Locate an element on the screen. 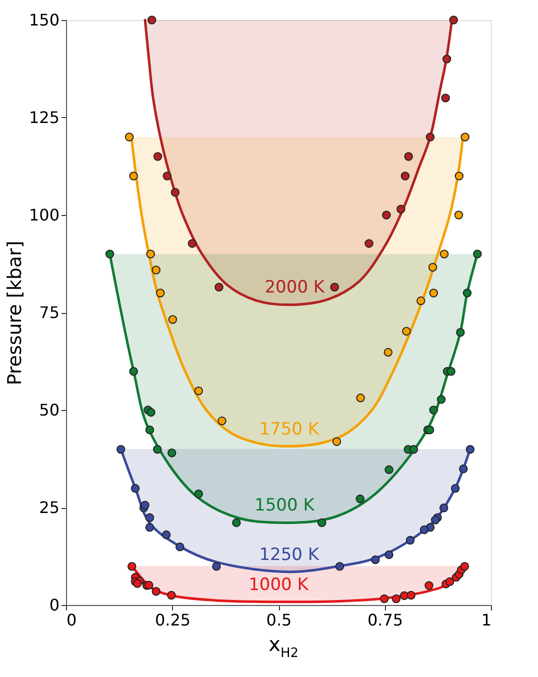 Image resolution: width=538 pixels, height=677 pixels. x-tick-label: 0.75 is located at coordinates (385, 620).